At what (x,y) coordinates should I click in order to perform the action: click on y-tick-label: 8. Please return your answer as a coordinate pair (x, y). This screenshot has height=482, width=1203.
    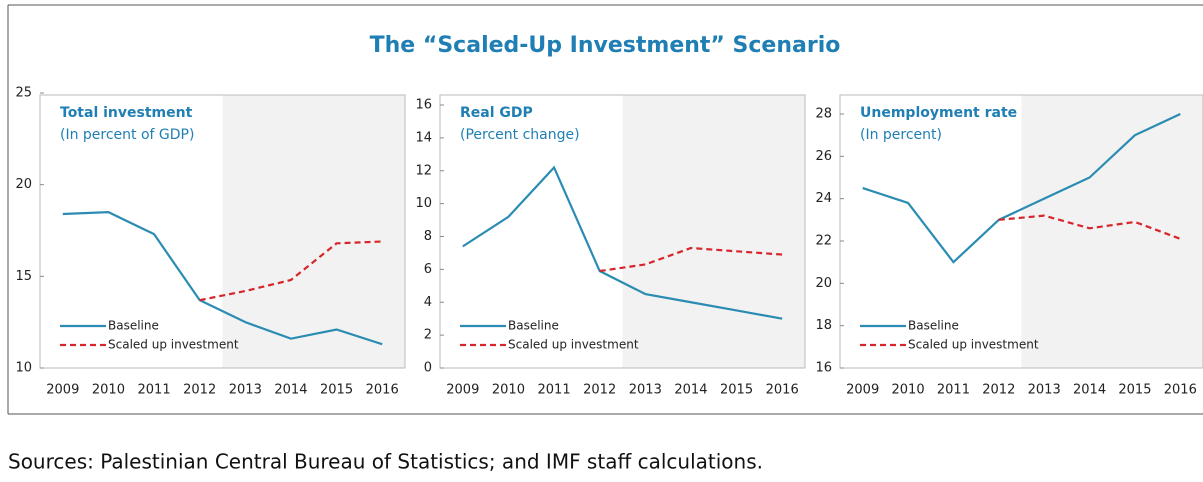
    Looking at the image, I should click on (428, 236).